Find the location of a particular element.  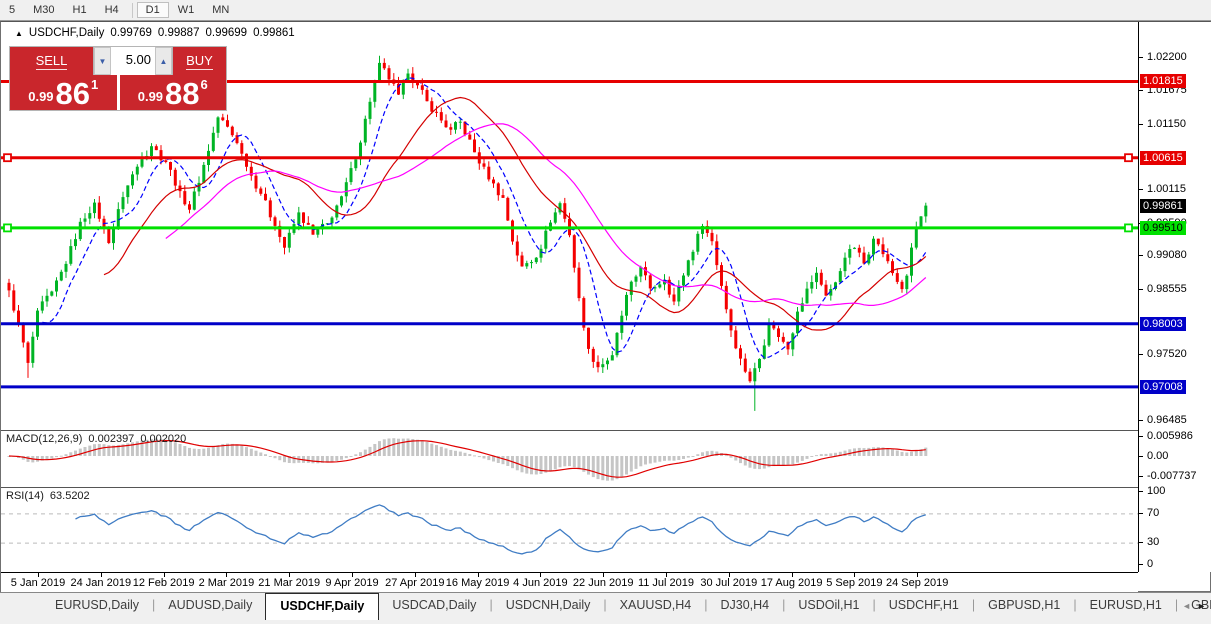

rsi-axis-label: 30 is located at coordinates (1153, 542).